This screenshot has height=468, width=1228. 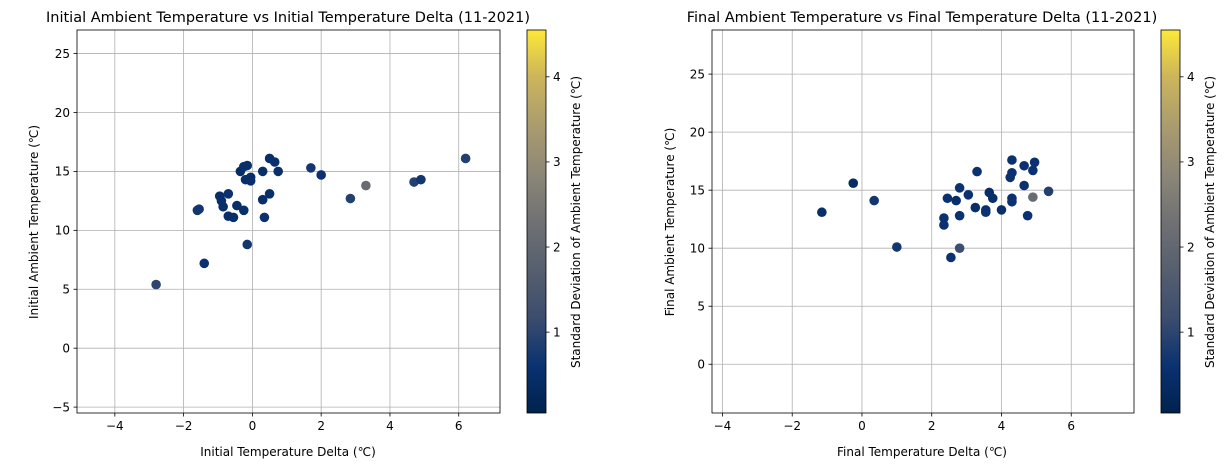 What do you see at coordinates (862, 426) in the screenshot?
I see `chart-right-x-tick-label: 0` at bounding box center [862, 426].